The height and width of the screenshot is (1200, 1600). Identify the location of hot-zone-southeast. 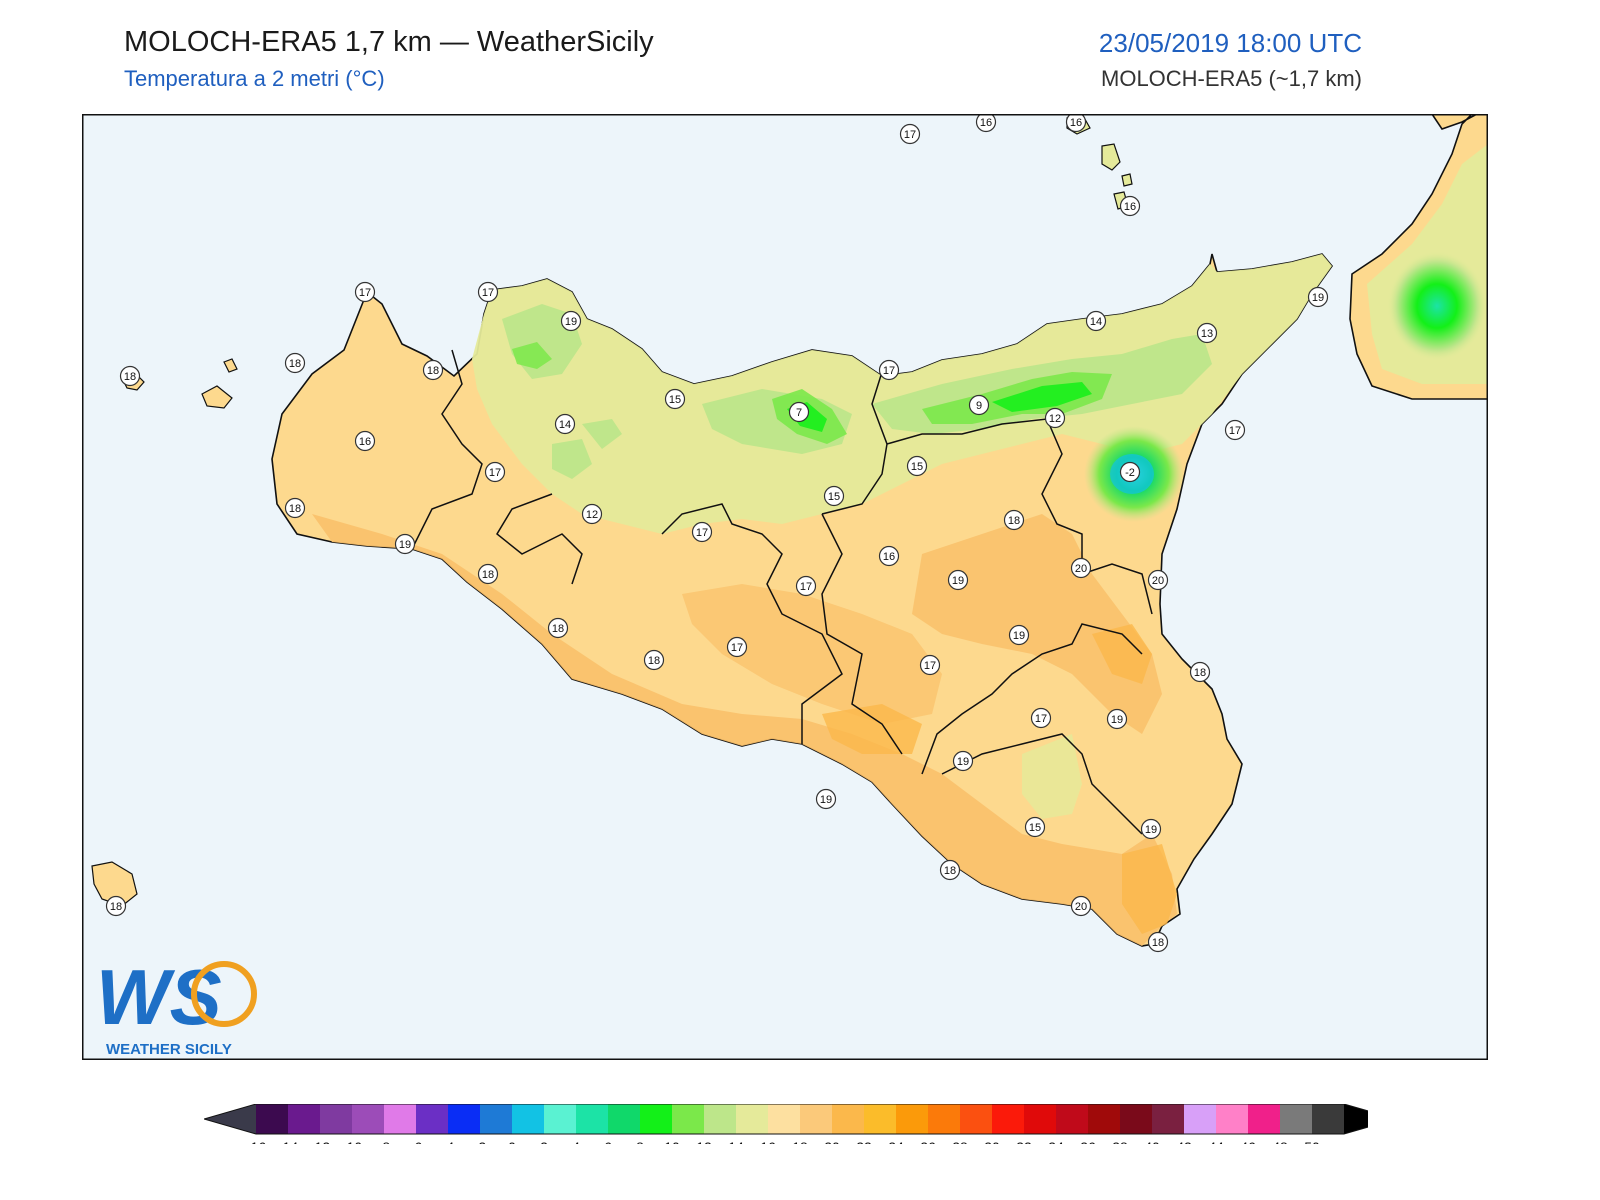
(1134, 779).